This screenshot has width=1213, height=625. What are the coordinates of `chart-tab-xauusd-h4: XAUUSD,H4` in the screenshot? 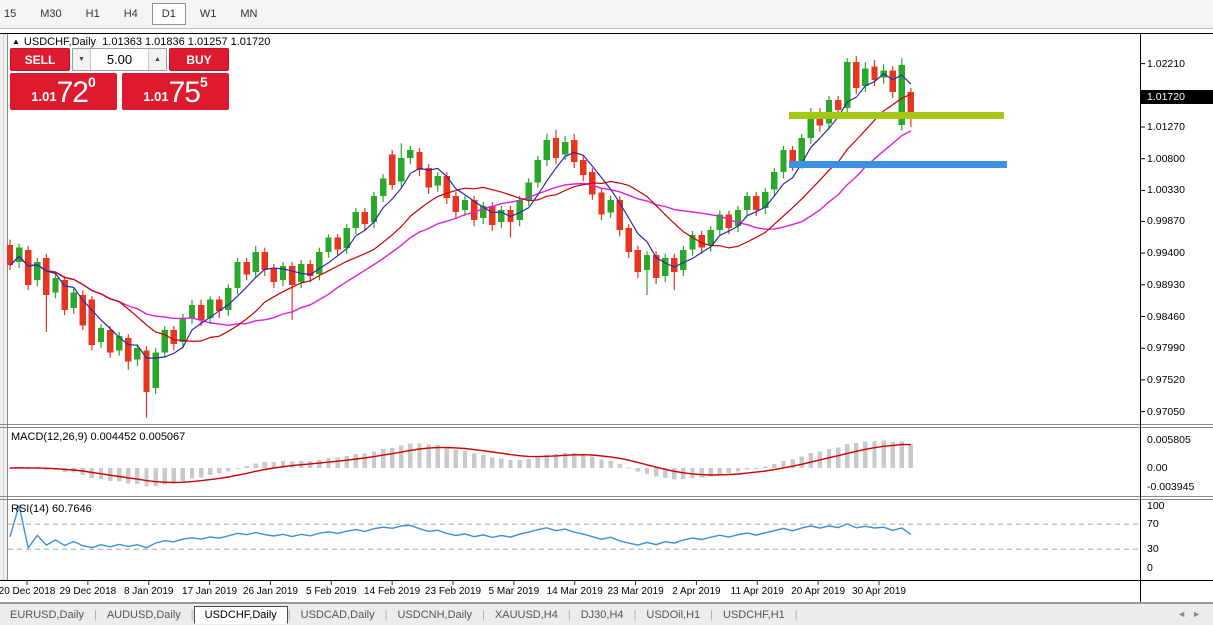 It's located at (526, 615).